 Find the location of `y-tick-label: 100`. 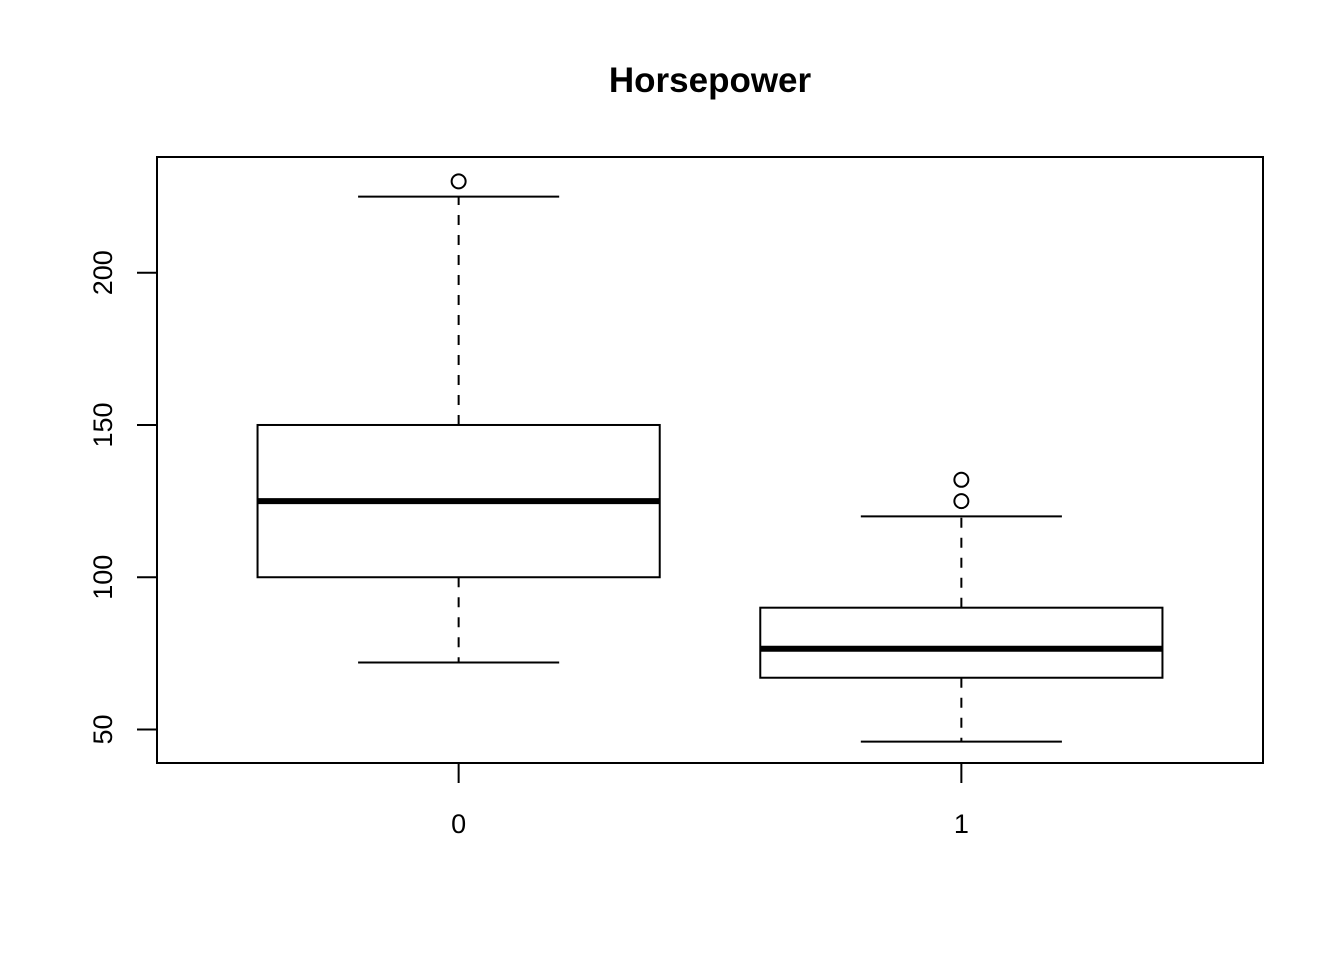

y-tick-label: 100 is located at coordinates (103, 577).